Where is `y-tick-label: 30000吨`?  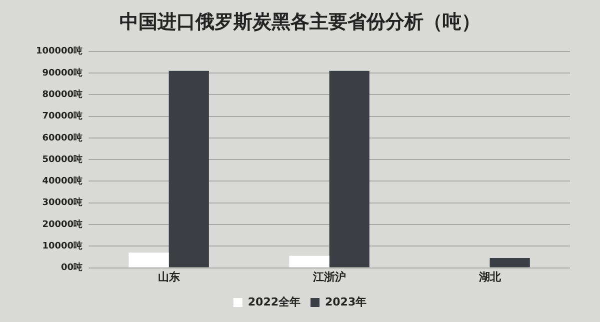 y-tick-label: 30000吨 is located at coordinates (62, 202).